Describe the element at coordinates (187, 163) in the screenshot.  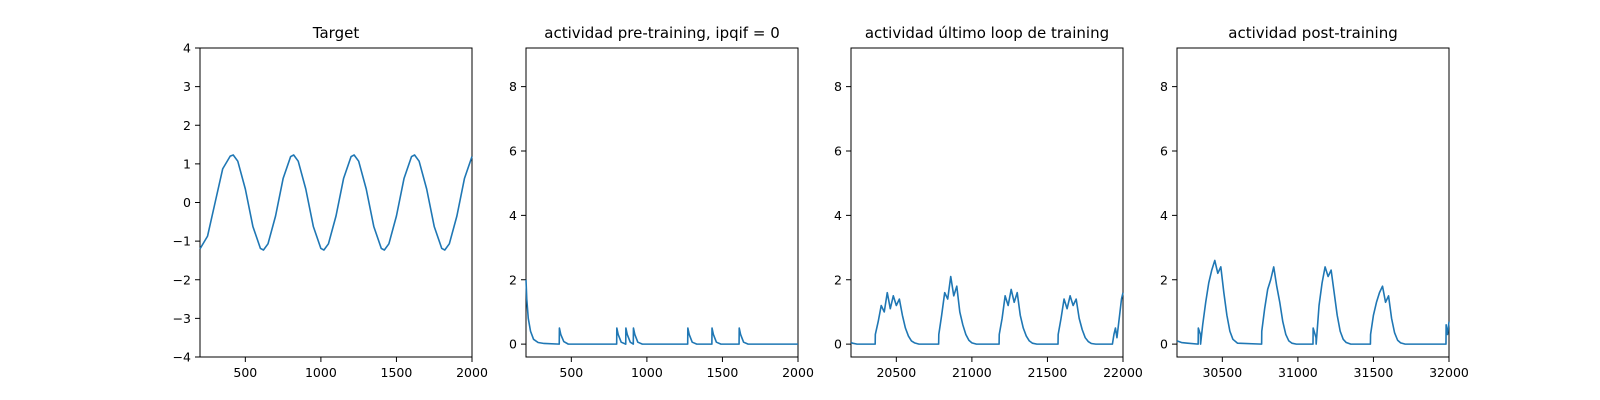
I see `y-tick-label: 1` at that location.